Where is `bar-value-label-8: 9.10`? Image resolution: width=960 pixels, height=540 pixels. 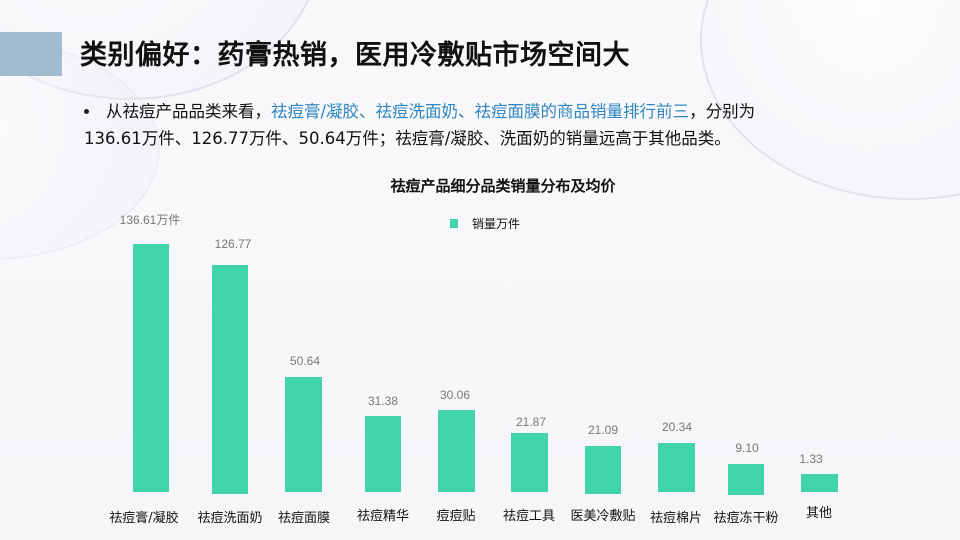 bar-value-label-8: 9.10 is located at coordinates (747, 448).